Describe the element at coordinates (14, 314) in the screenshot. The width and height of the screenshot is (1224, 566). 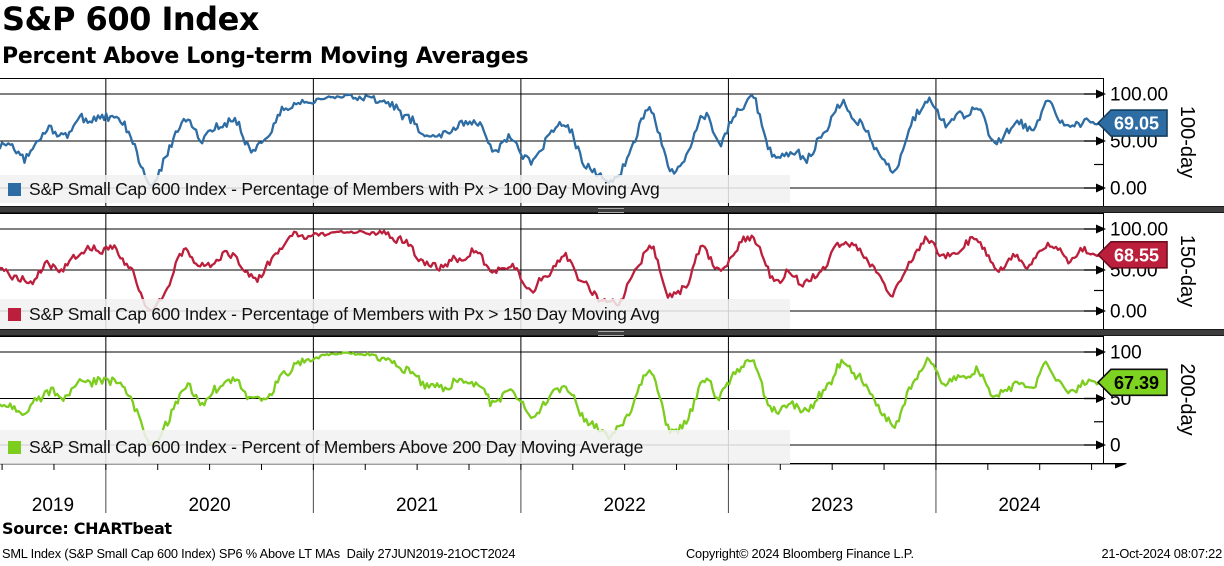
I see `legend-swatch-150-day` at that location.